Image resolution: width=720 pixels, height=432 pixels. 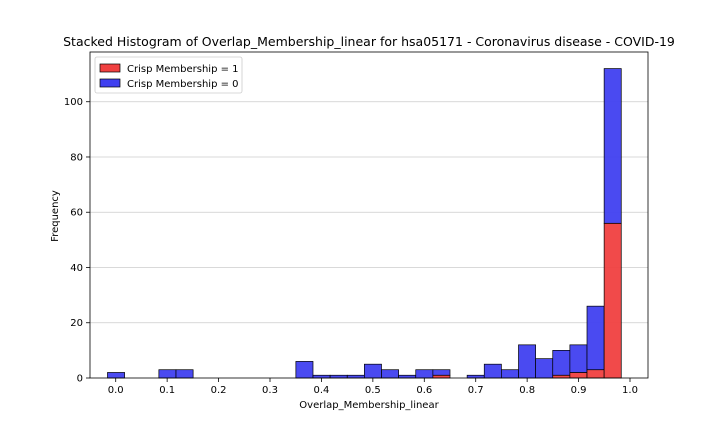 I want to click on legend-box, so click(x=168, y=75).